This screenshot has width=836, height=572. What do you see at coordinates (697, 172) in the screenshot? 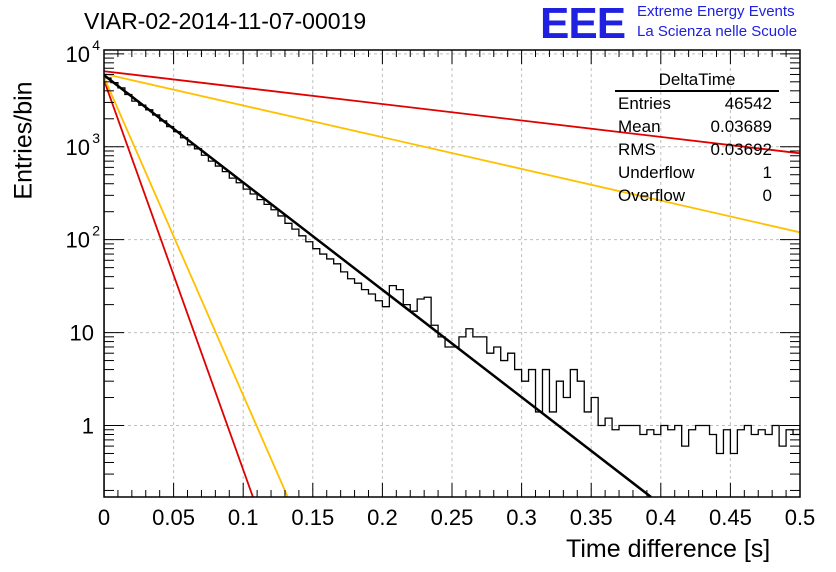
I see `stats-row-underflow: Underflow 1` at bounding box center [697, 172].